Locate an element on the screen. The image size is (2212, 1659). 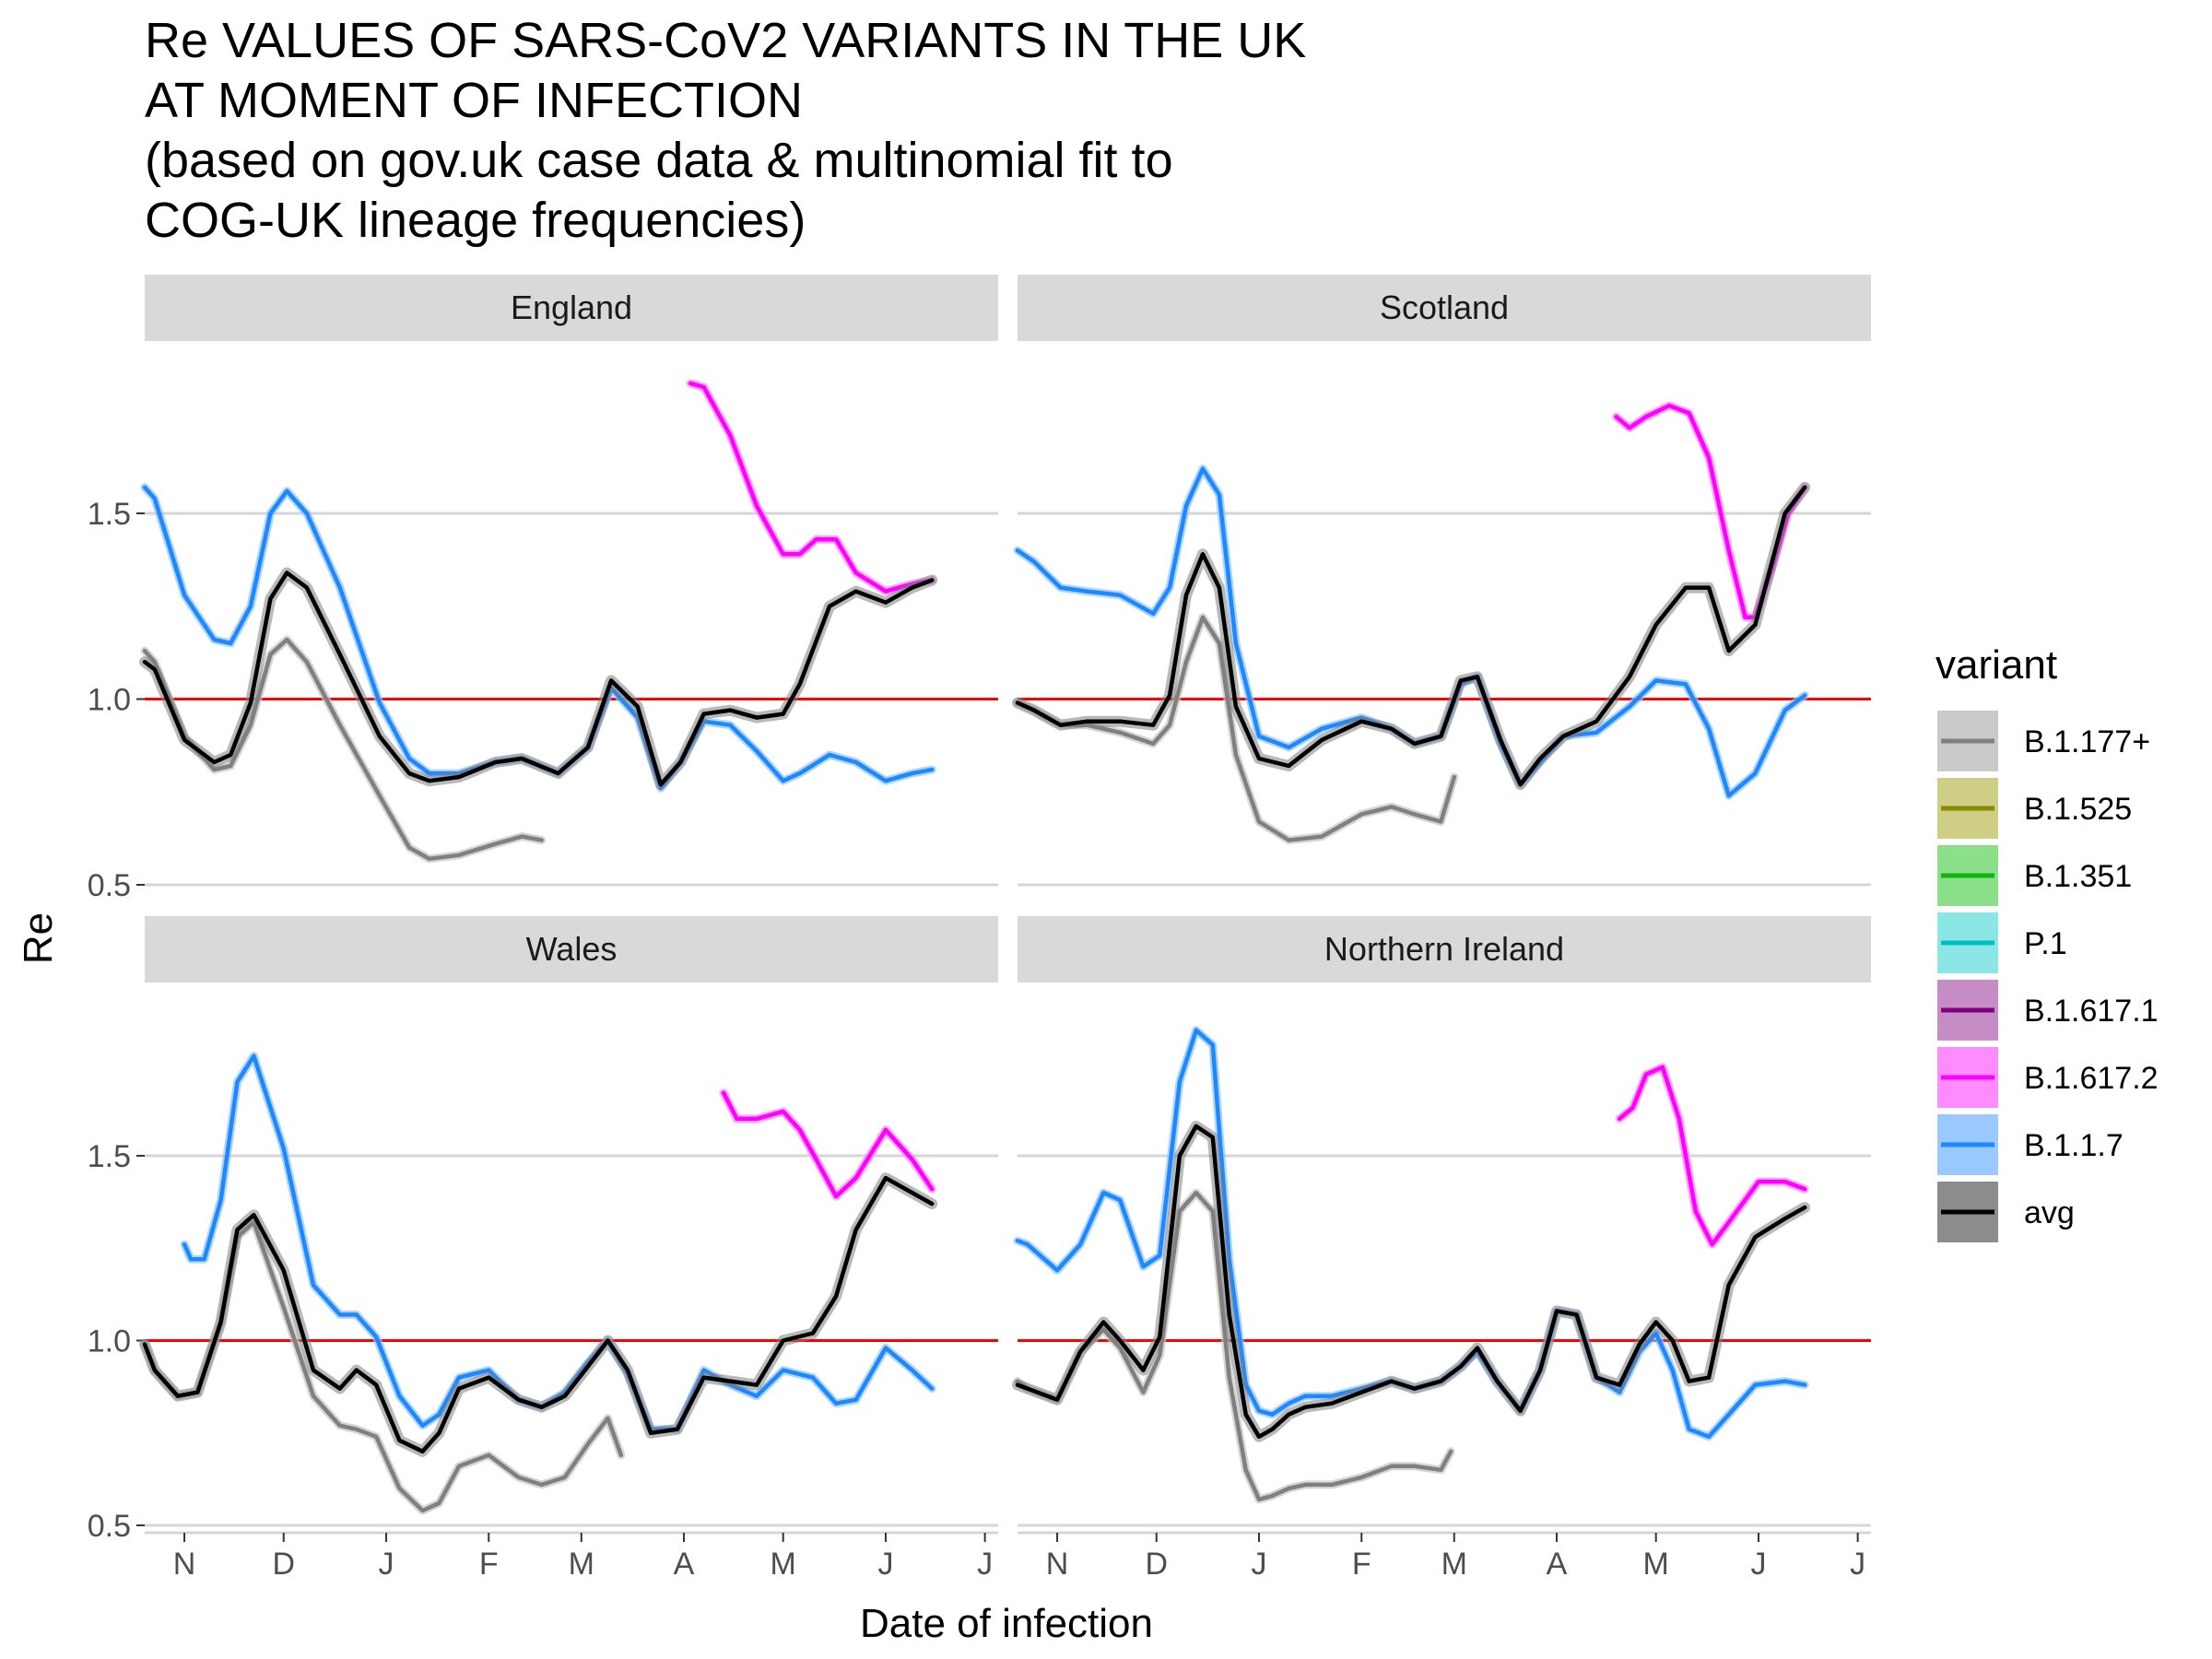
title-line-4: COG-UK lineage frequencies) is located at coordinates (475, 220).